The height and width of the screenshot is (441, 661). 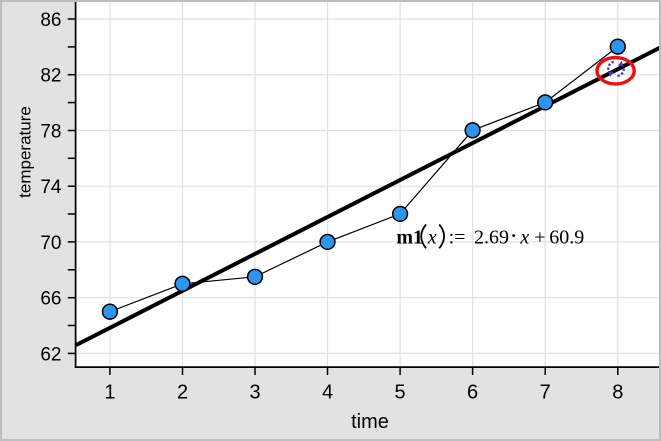 What do you see at coordinates (51, 187) in the screenshot?
I see `svg-text: 74` at bounding box center [51, 187].